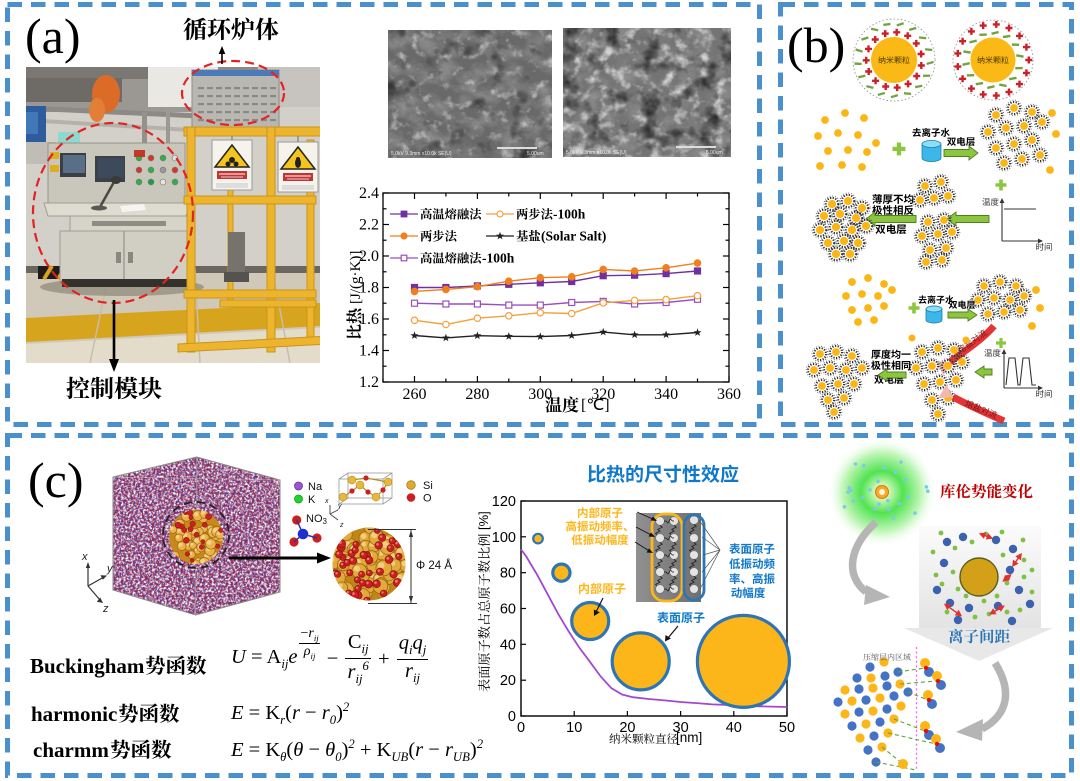  What do you see at coordinates (434, 565) in the screenshot?
I see `svg-text: Φ 24 Å` at bounding box center [434, 565].